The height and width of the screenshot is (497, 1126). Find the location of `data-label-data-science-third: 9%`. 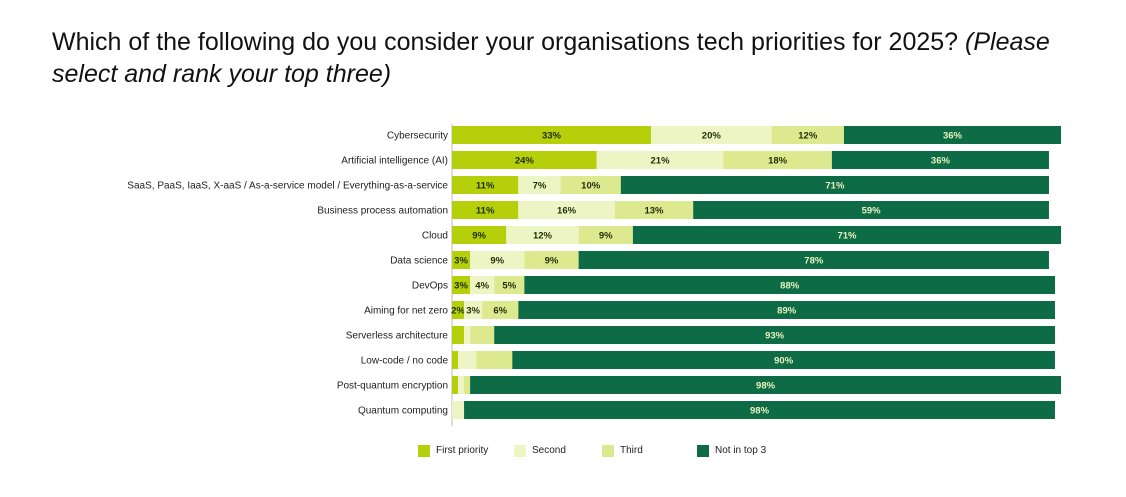

data-label-data-science-third: 9% is located at coordinates (552, 261).